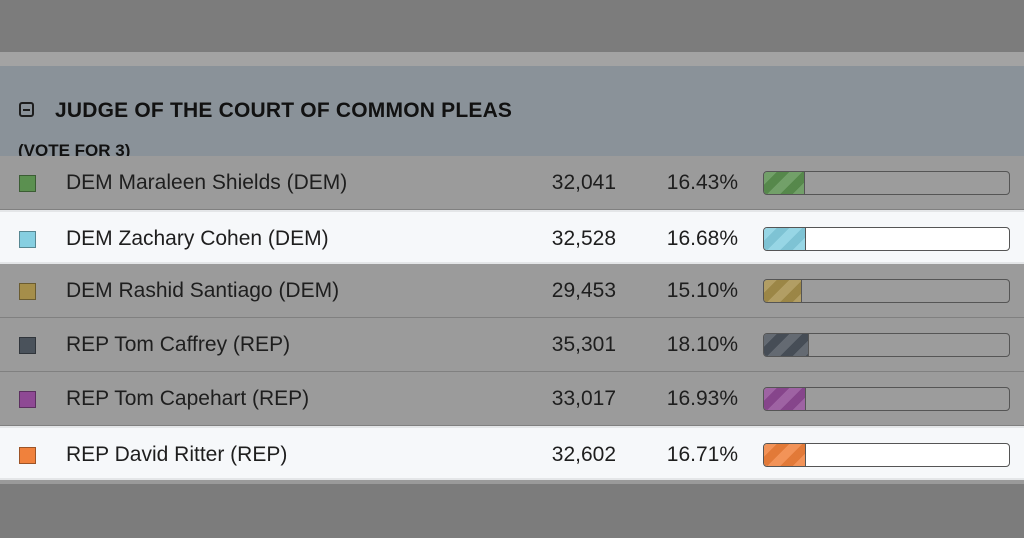 The width and height of the screenshot is (1024, 538). What do you see at coordinates (207, 182) in the screenshot?
I see `candidate-name: DEM Maraleen Shields (DEM)` at bounding box center [207, 182].